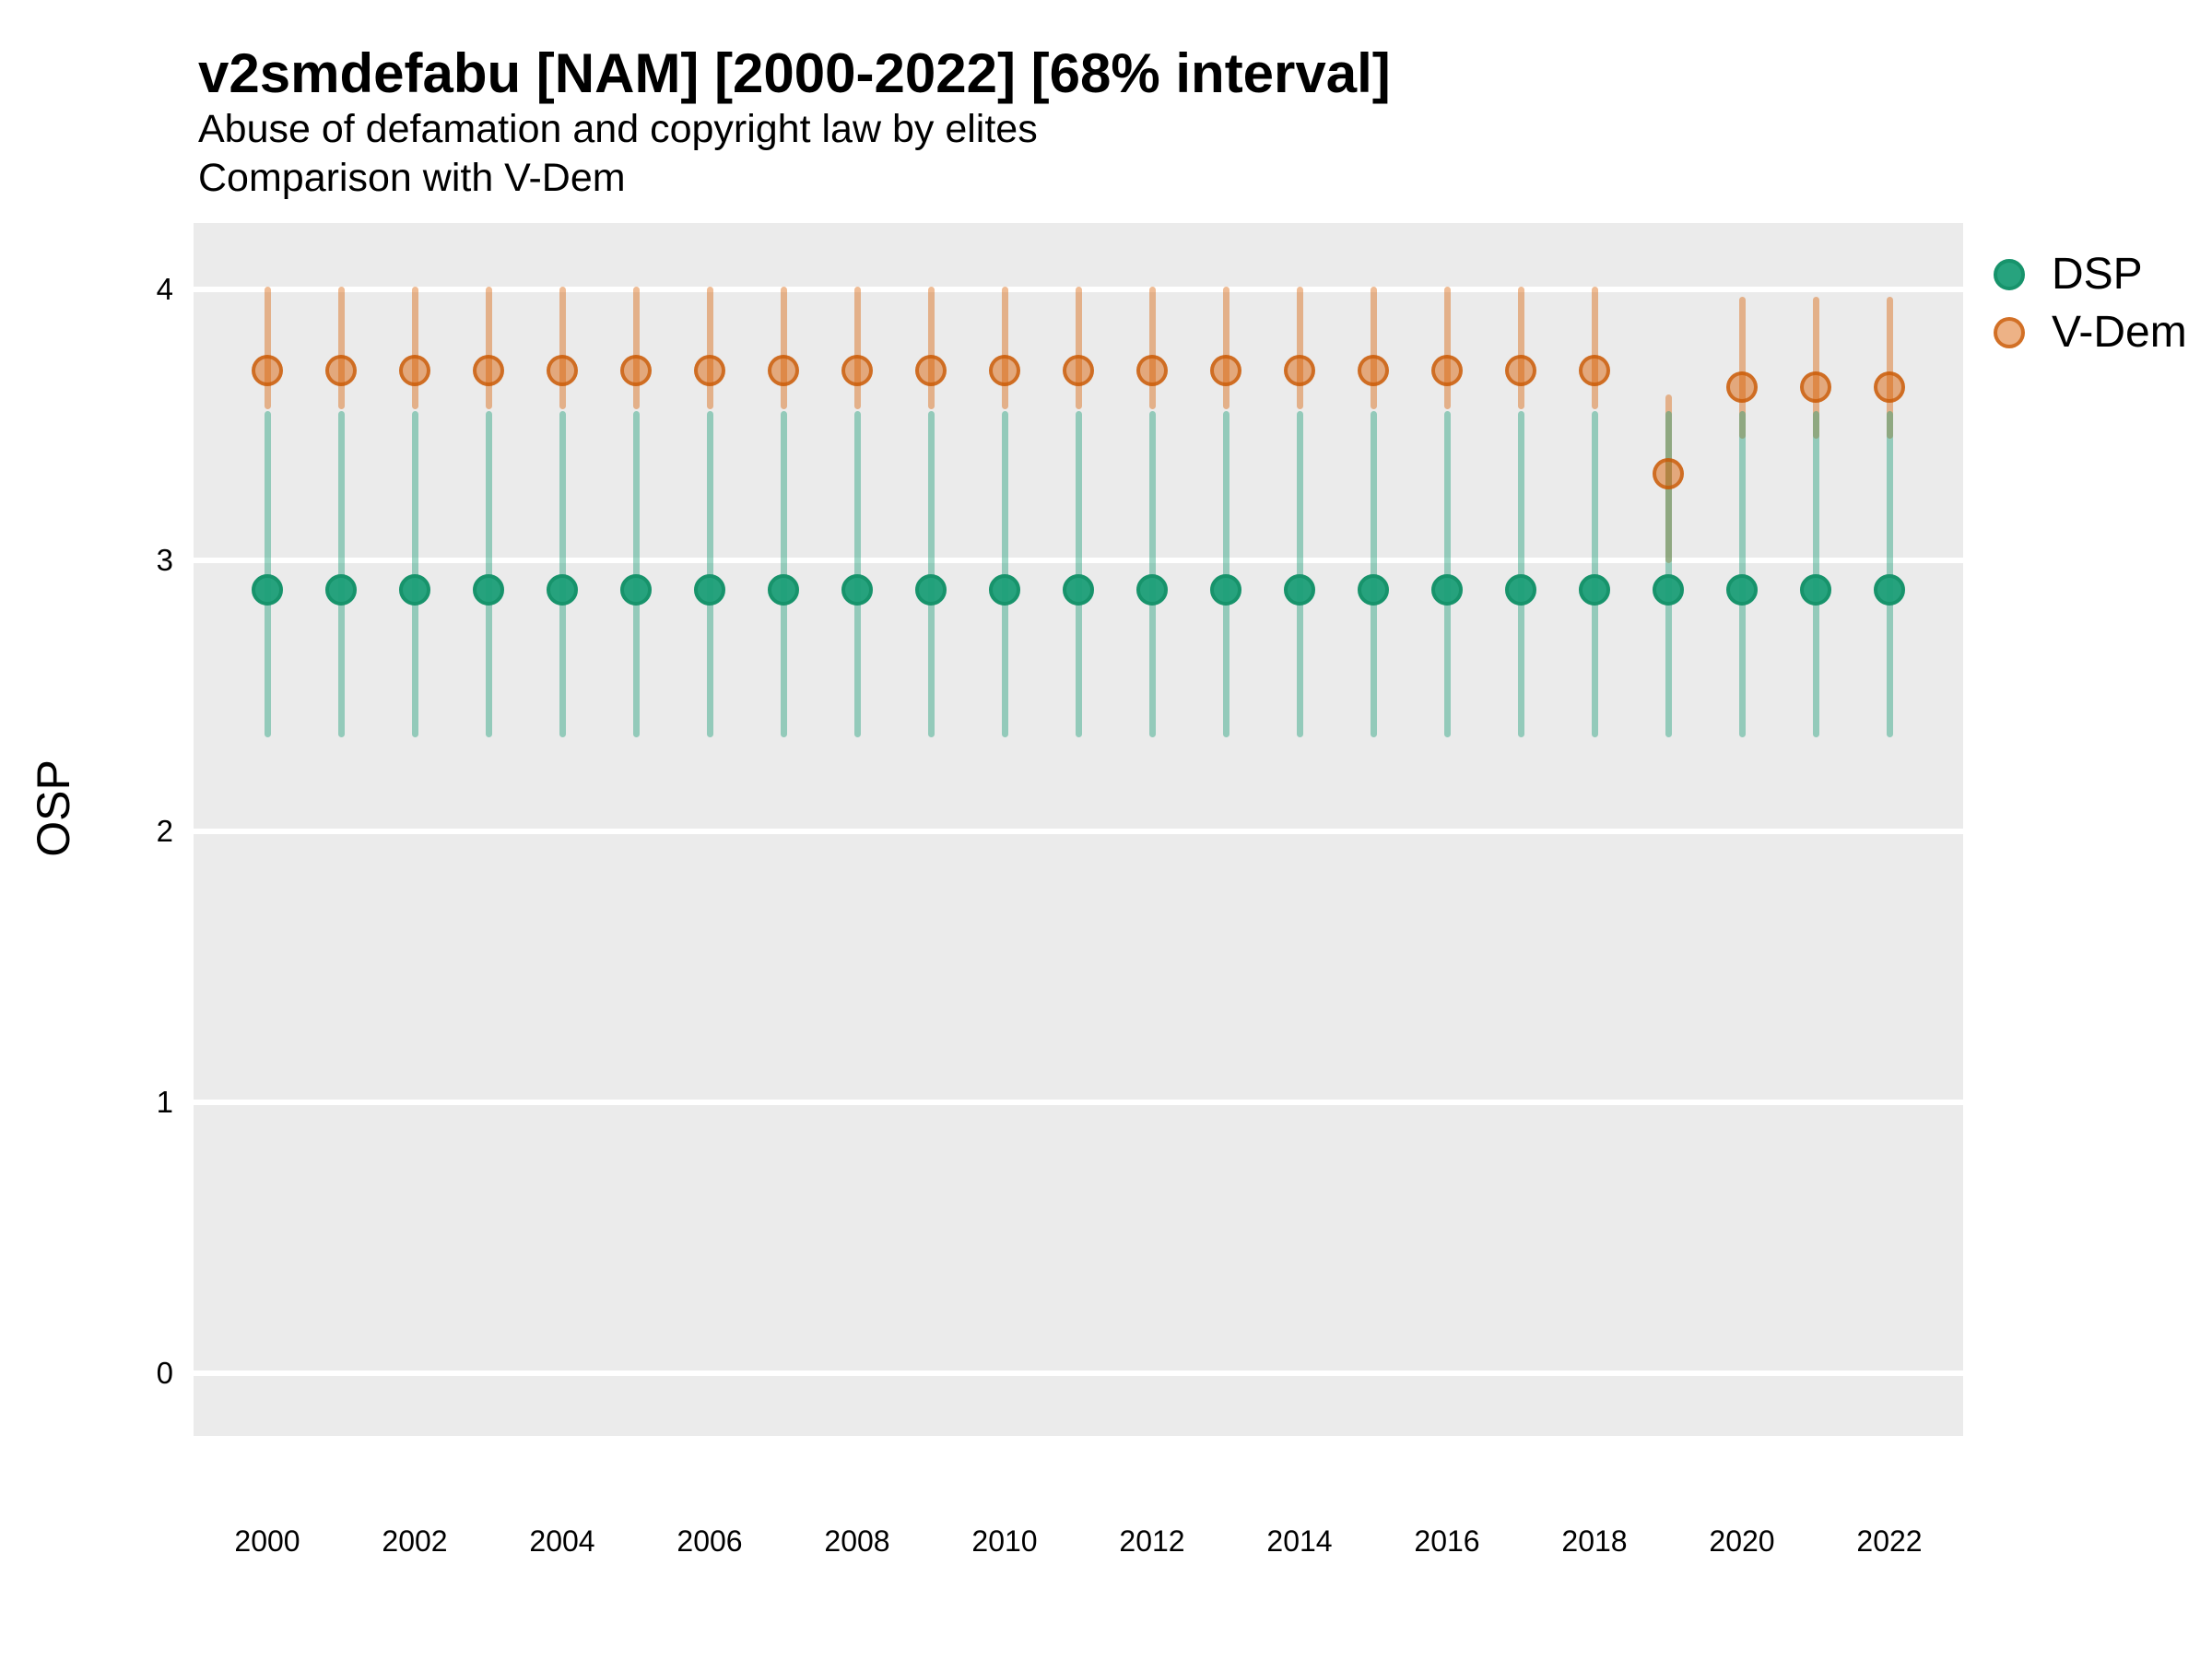  I want to click on dsp-point-2007, so click(783, 590).